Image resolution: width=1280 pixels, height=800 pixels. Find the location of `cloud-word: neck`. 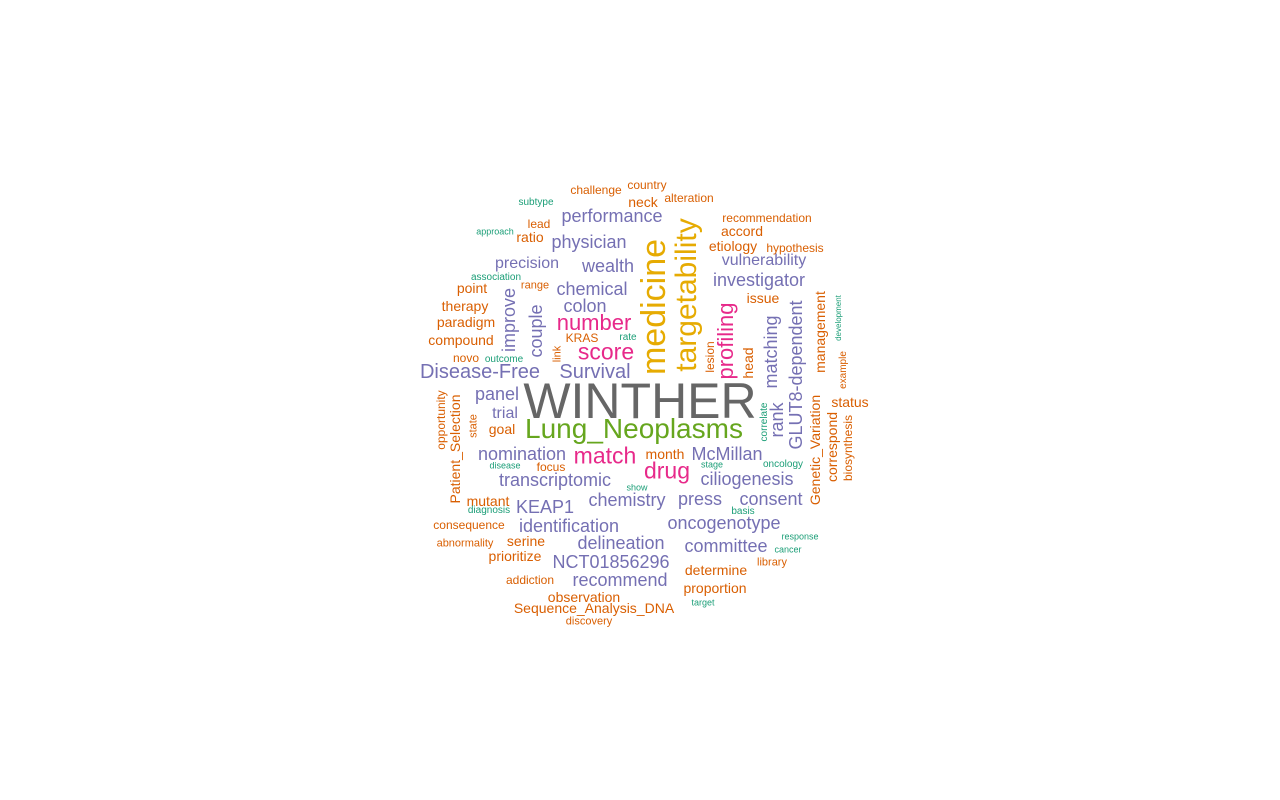

cloud-word: neck is located at coordinates (643, 202).